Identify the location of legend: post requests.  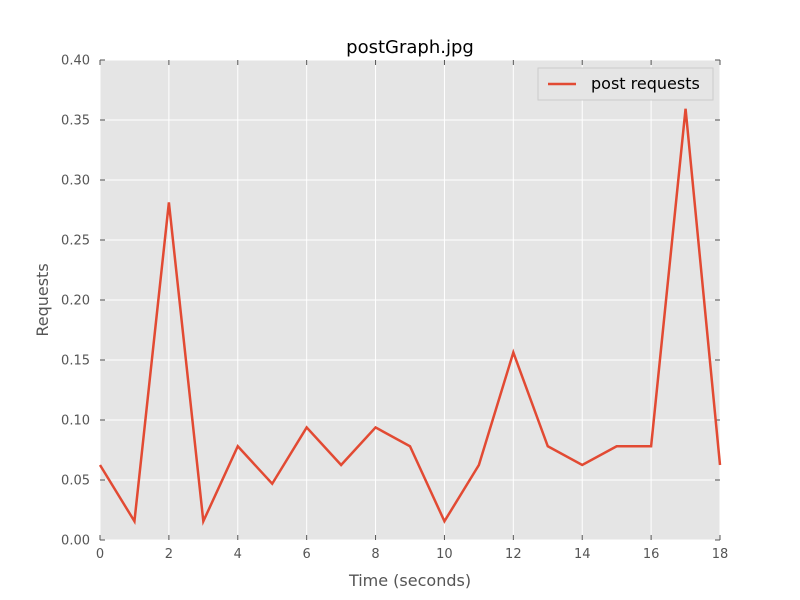
(625, 84).